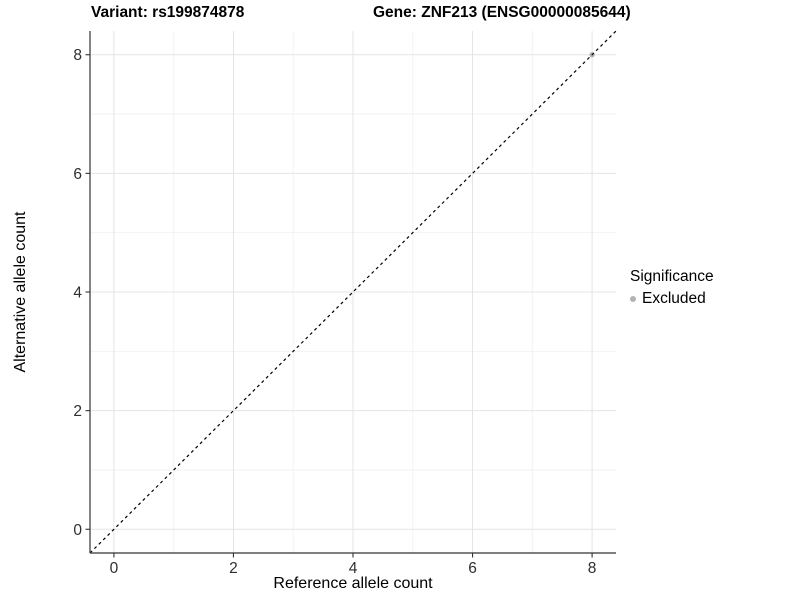 Image resolution: width=800 pixels, height=600 pixels. I want to click on x-tick-label: 0, so click(114, 568).